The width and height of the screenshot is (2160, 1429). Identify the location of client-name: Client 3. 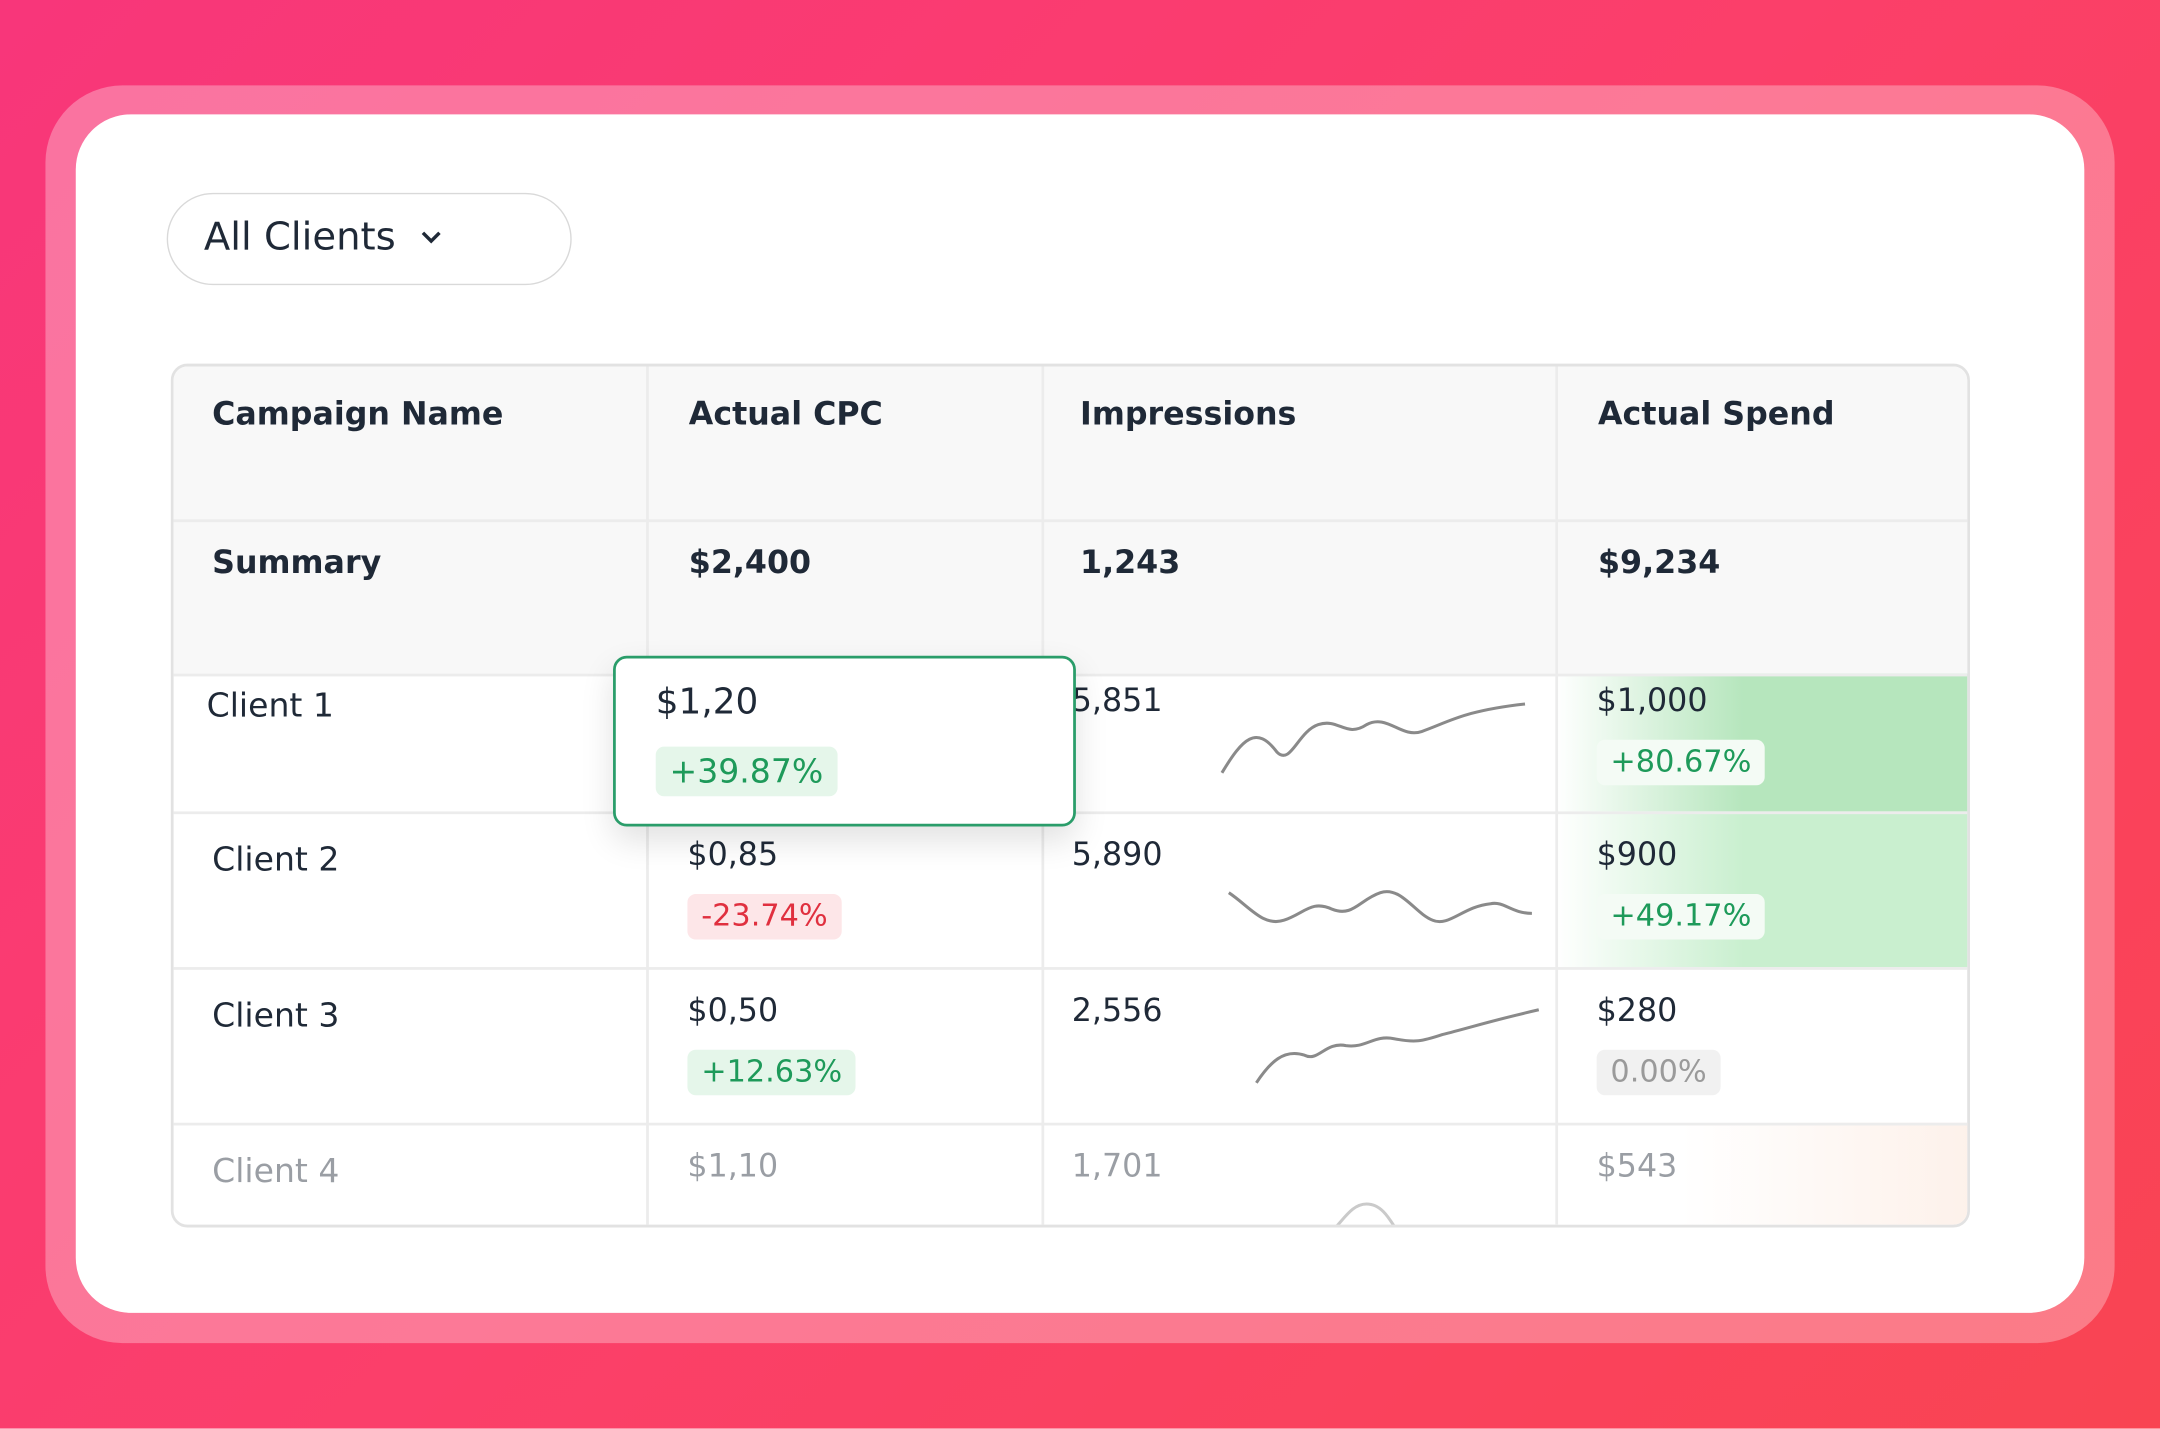
(276, 1015).